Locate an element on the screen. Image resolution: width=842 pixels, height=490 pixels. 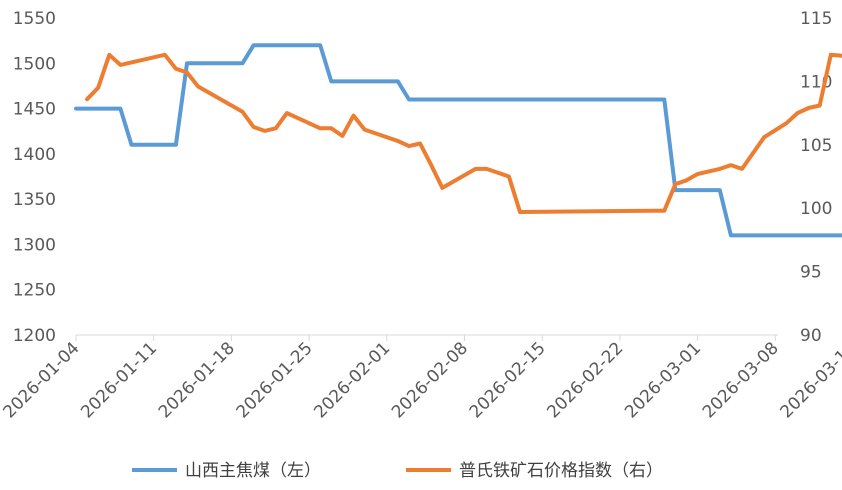
left-tick-label: 1550 is located at coordinates (34, 19).